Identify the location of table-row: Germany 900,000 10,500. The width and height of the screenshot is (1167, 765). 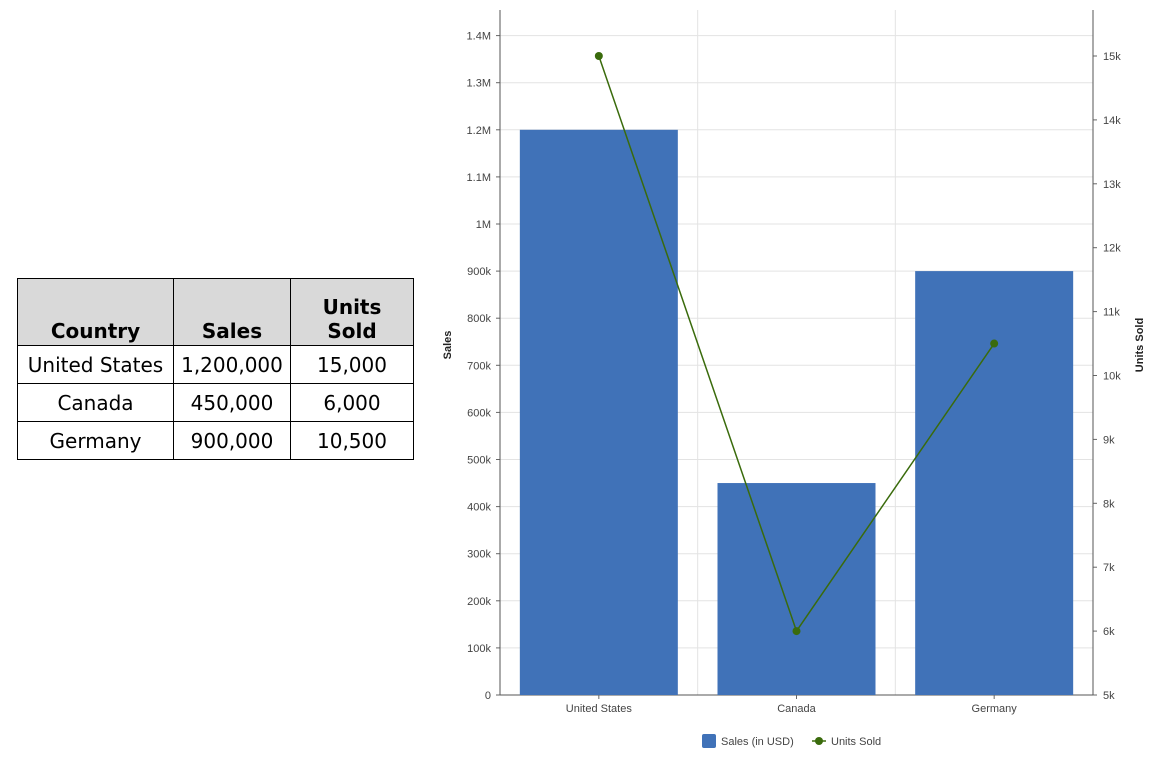
(215, 440).